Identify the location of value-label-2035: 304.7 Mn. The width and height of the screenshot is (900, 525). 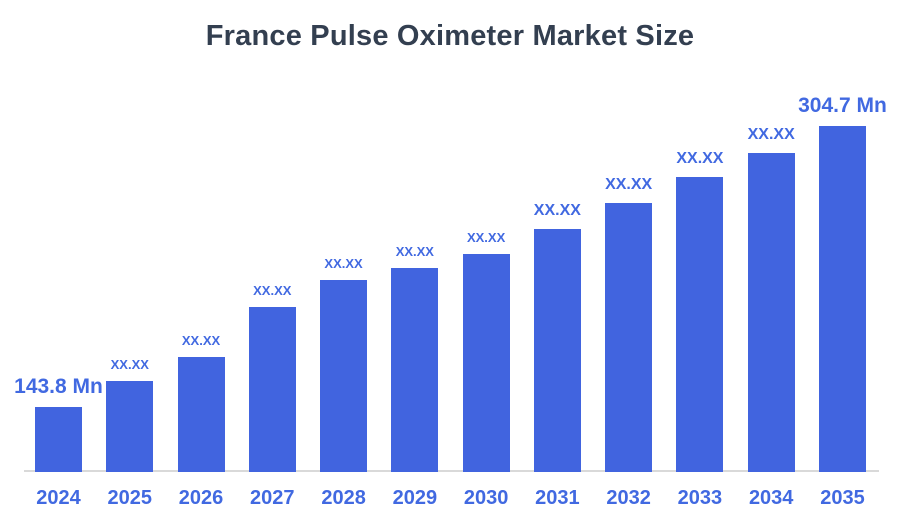
(842, 105).